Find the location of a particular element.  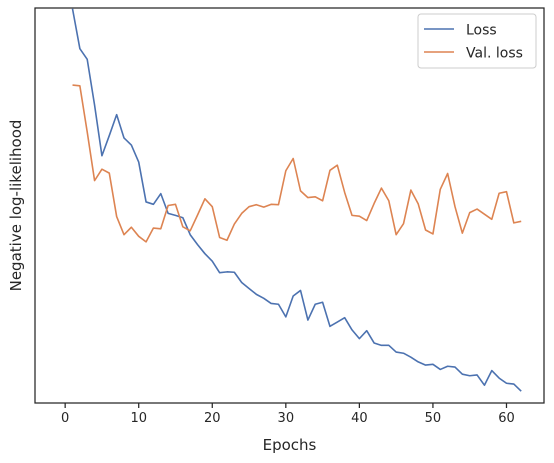

x-tick-label: 60 is located at coordinates (506, 418).